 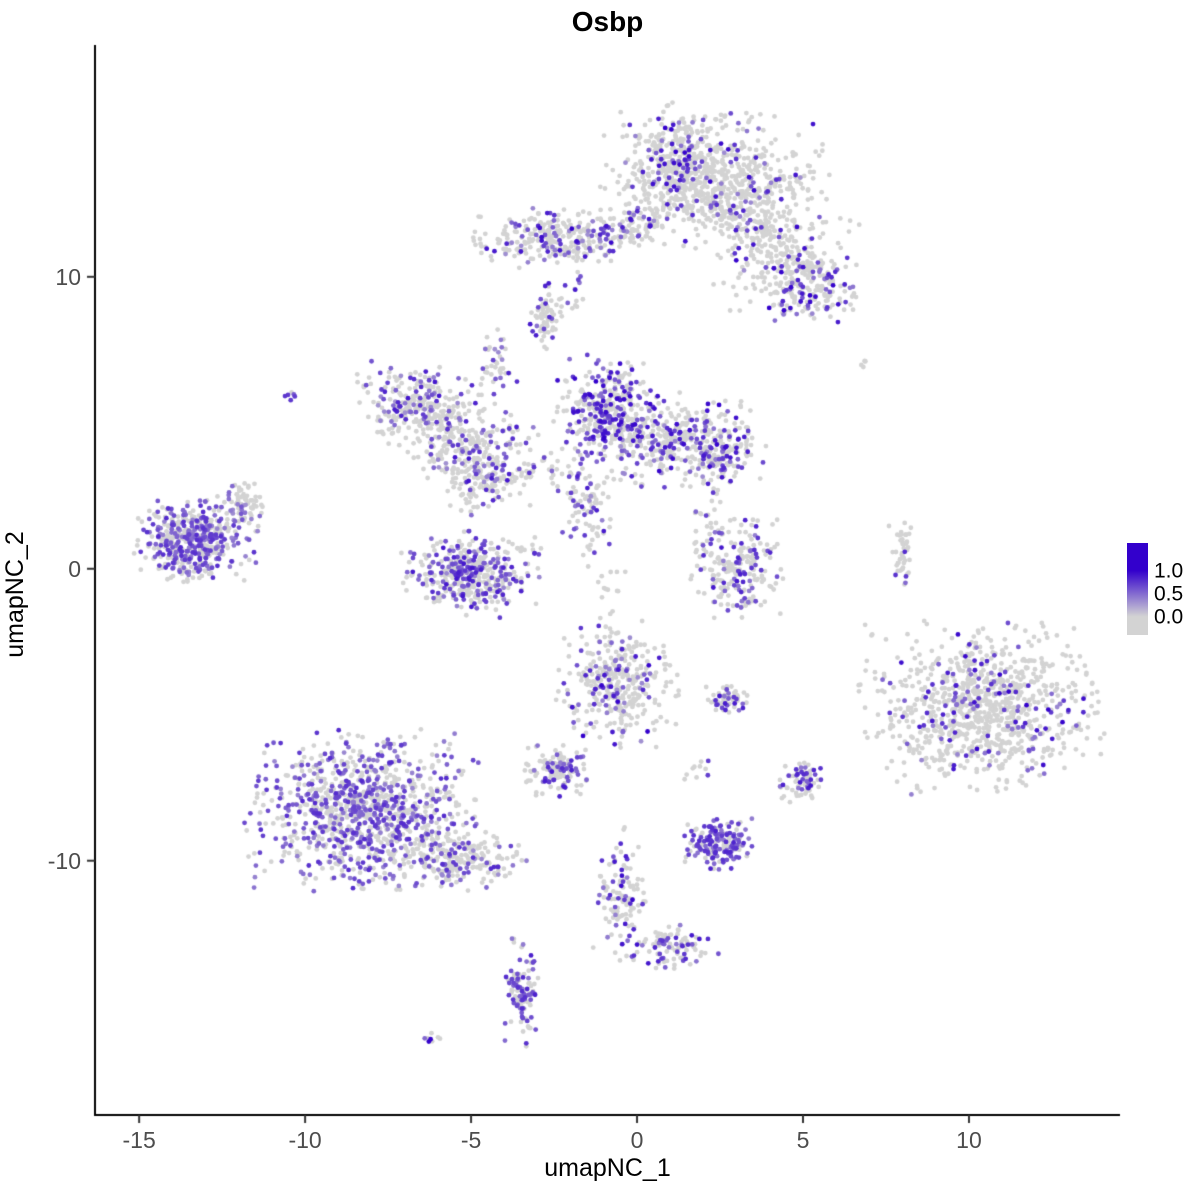 I want to click on x-tick-label: -5, so click(x=471, y=1140).